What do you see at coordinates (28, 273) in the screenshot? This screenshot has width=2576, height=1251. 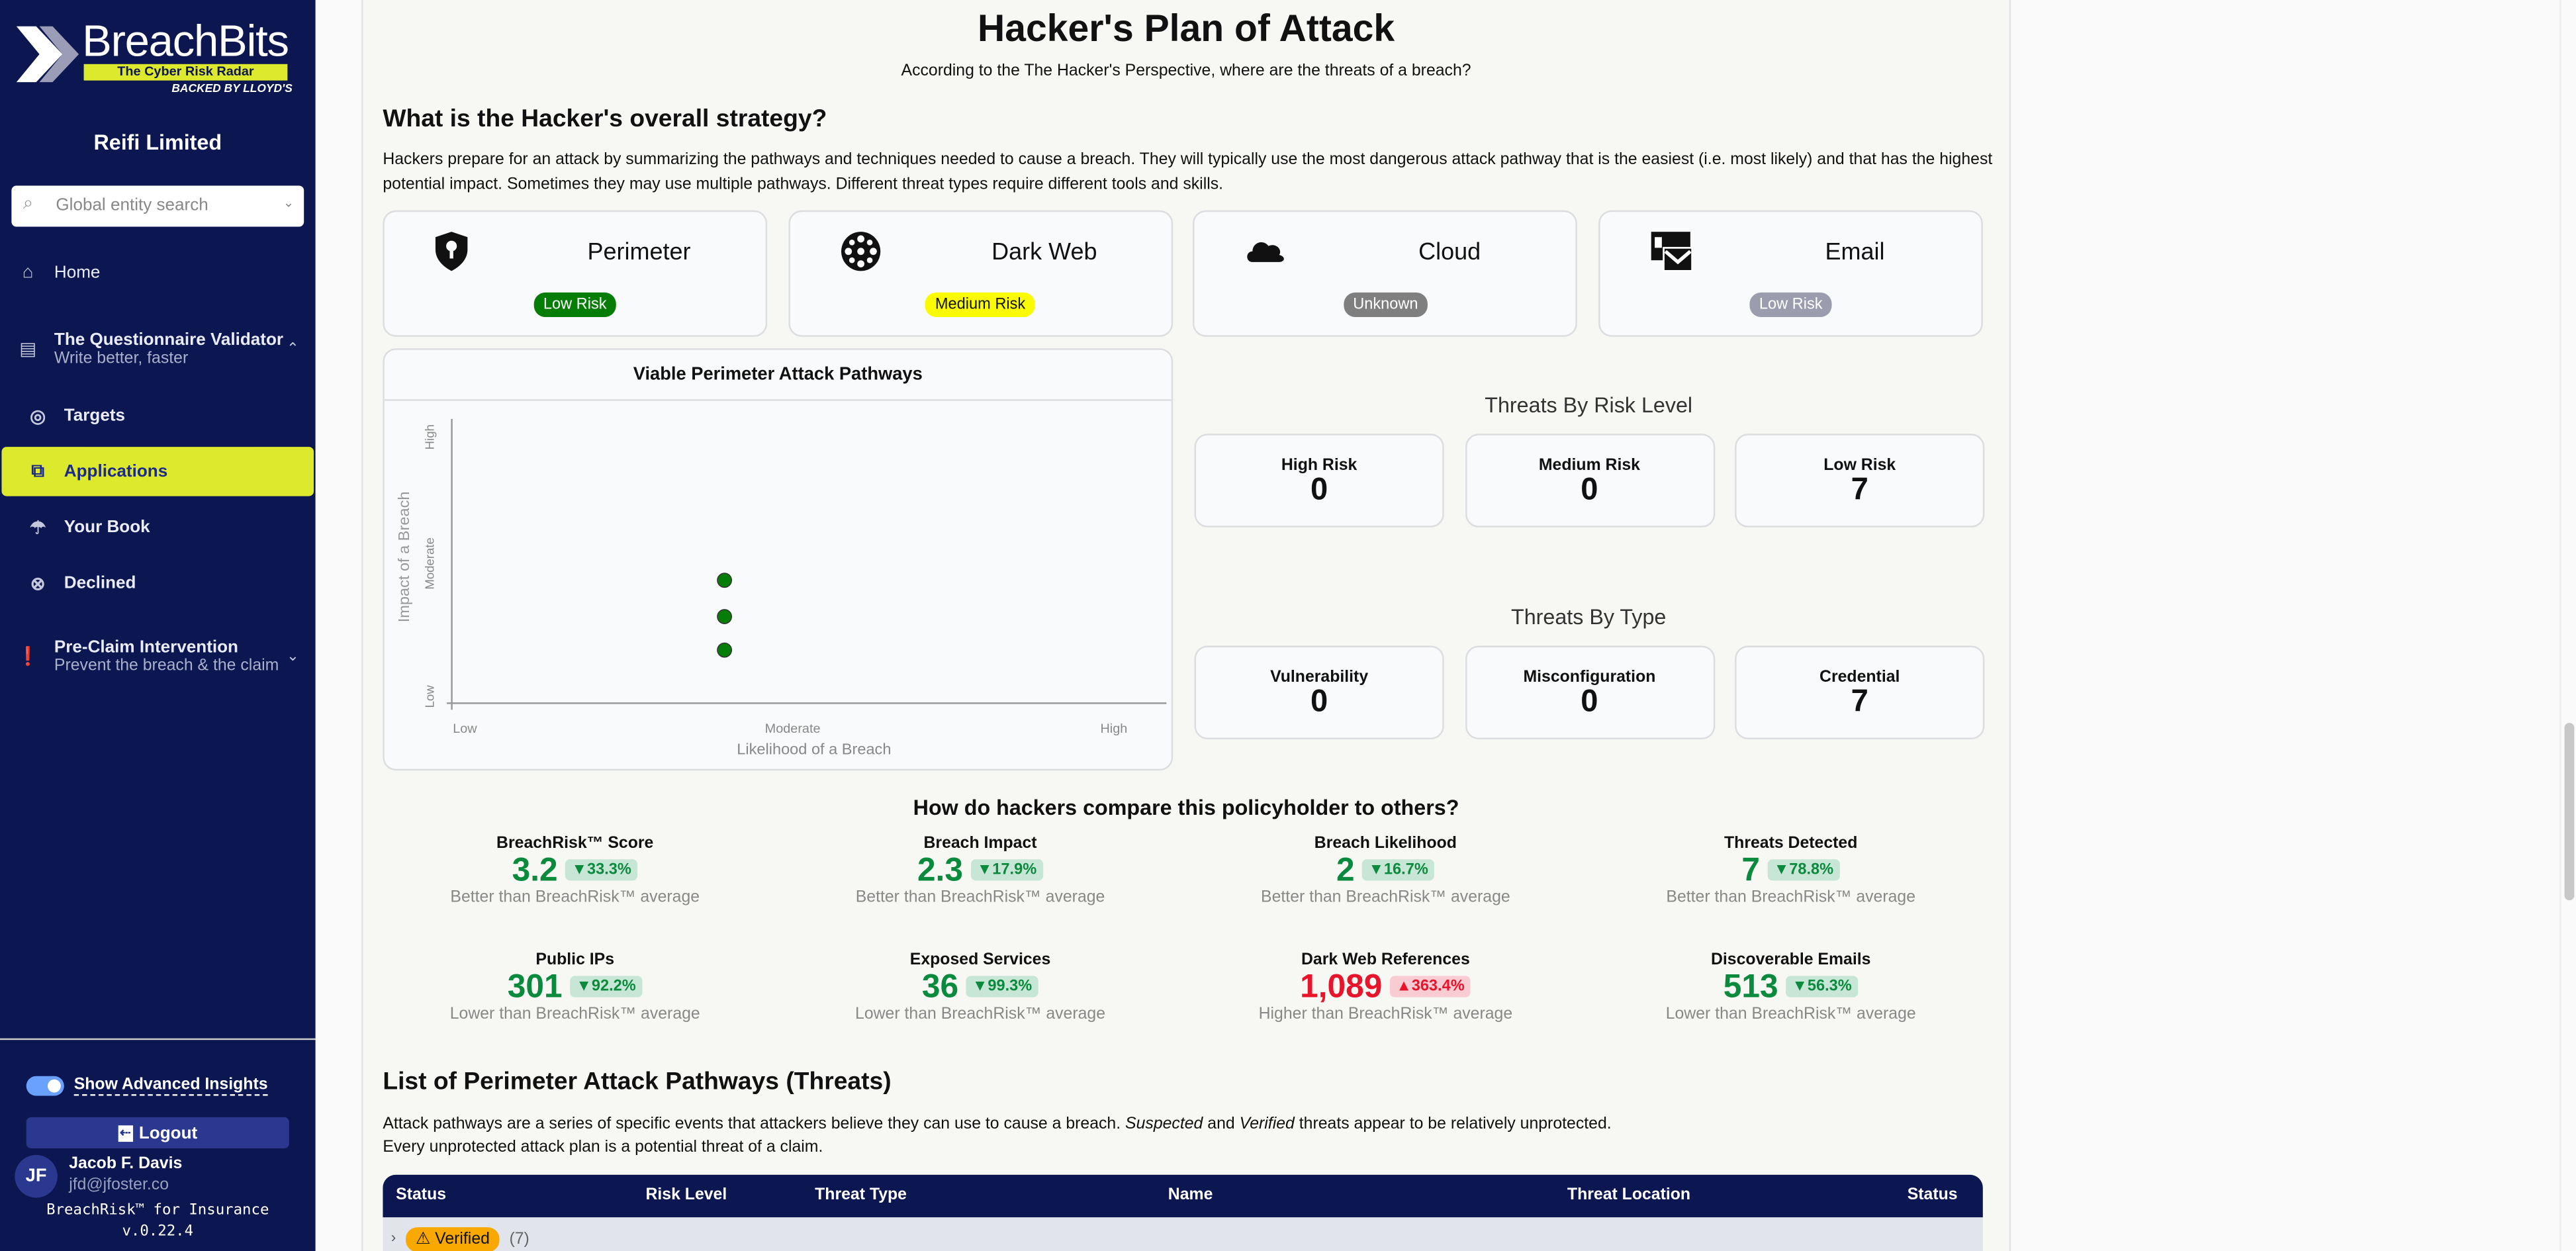 I see `home-icon: ⌂` at bounding box center [28, 273].